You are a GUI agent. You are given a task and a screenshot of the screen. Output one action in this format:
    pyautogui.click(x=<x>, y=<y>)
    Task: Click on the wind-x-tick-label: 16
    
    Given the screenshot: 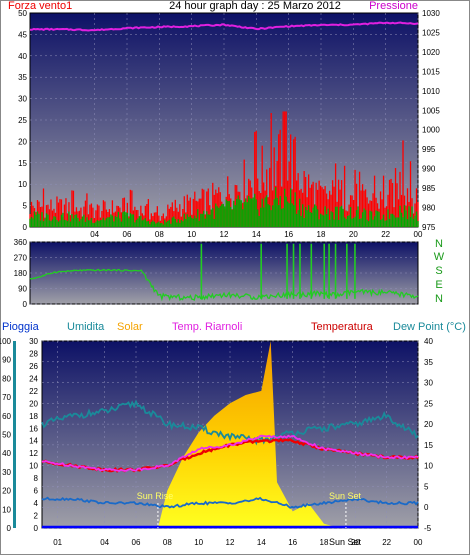 What is the action you would take?
    pyautogui.click(x=288, y=234)
    